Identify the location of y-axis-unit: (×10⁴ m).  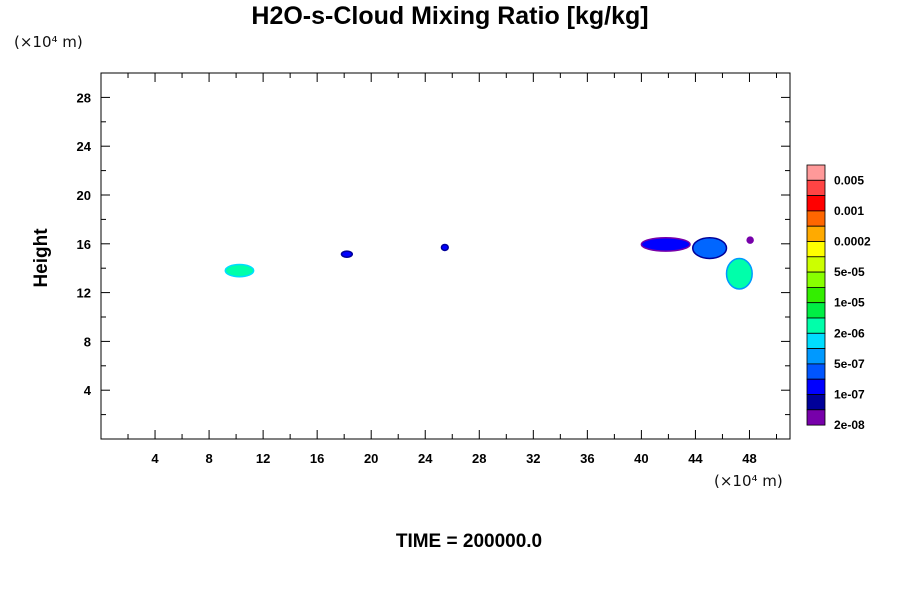
(48, 42).